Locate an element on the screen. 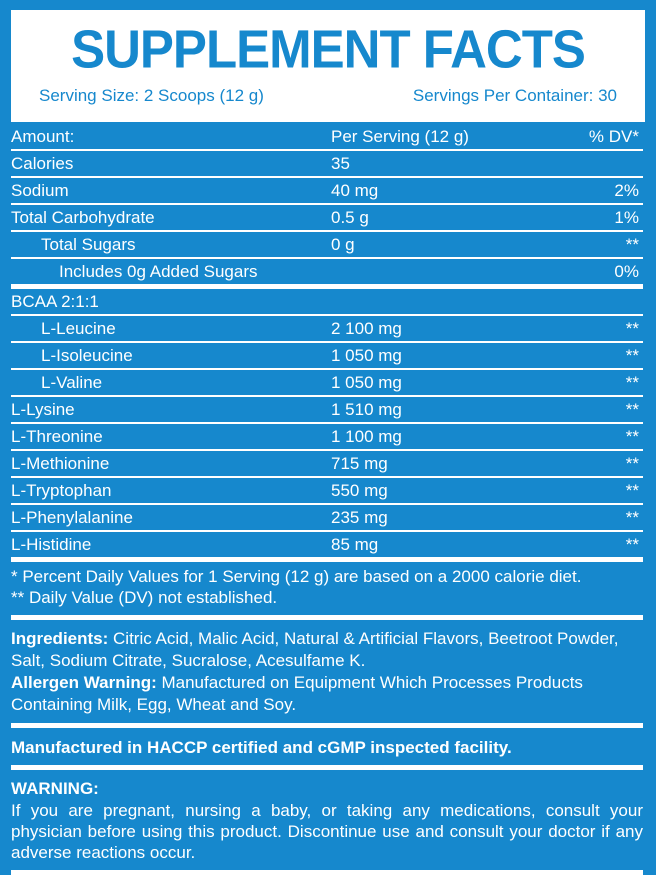 The height and width of the screenshot is (875, 656). table-row: L-Leucine 2 100 mg ** is located at coordinates (327, 329).